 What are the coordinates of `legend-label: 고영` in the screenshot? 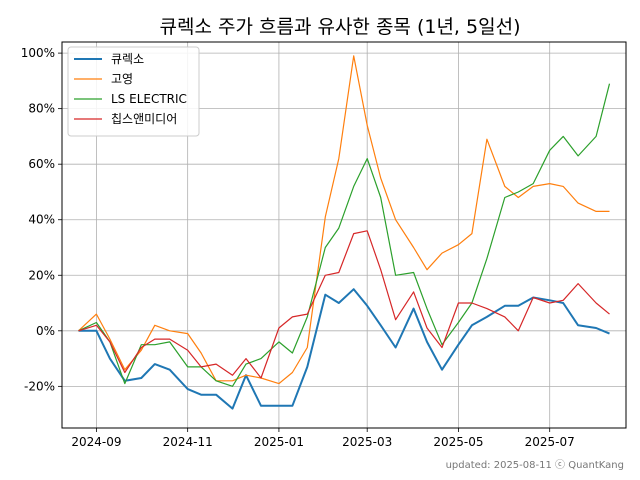 It's located at (122, 79).